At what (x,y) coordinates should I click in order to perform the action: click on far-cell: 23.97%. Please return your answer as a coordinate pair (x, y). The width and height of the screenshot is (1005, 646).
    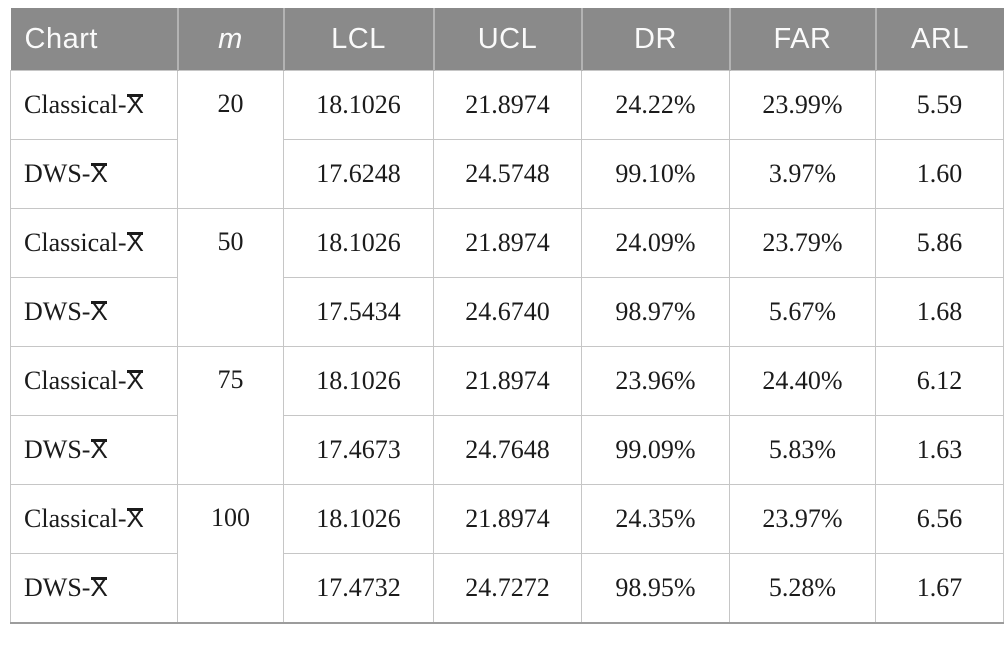
    Looking at the image, I should click on (802, 519).